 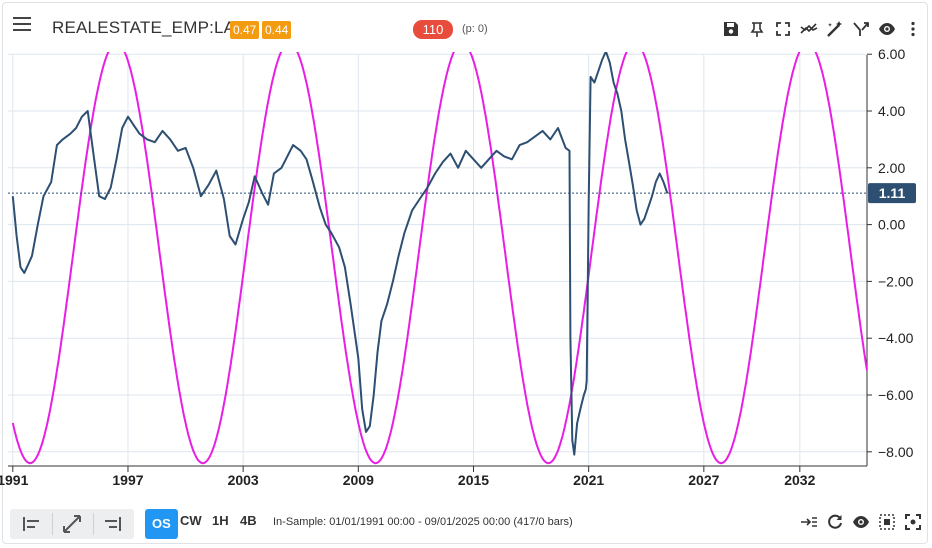 What do you see at coordinates (462, 193) in the screenshot?
I see `current-value-marker: 1.11` at bounding box center [462, 193].